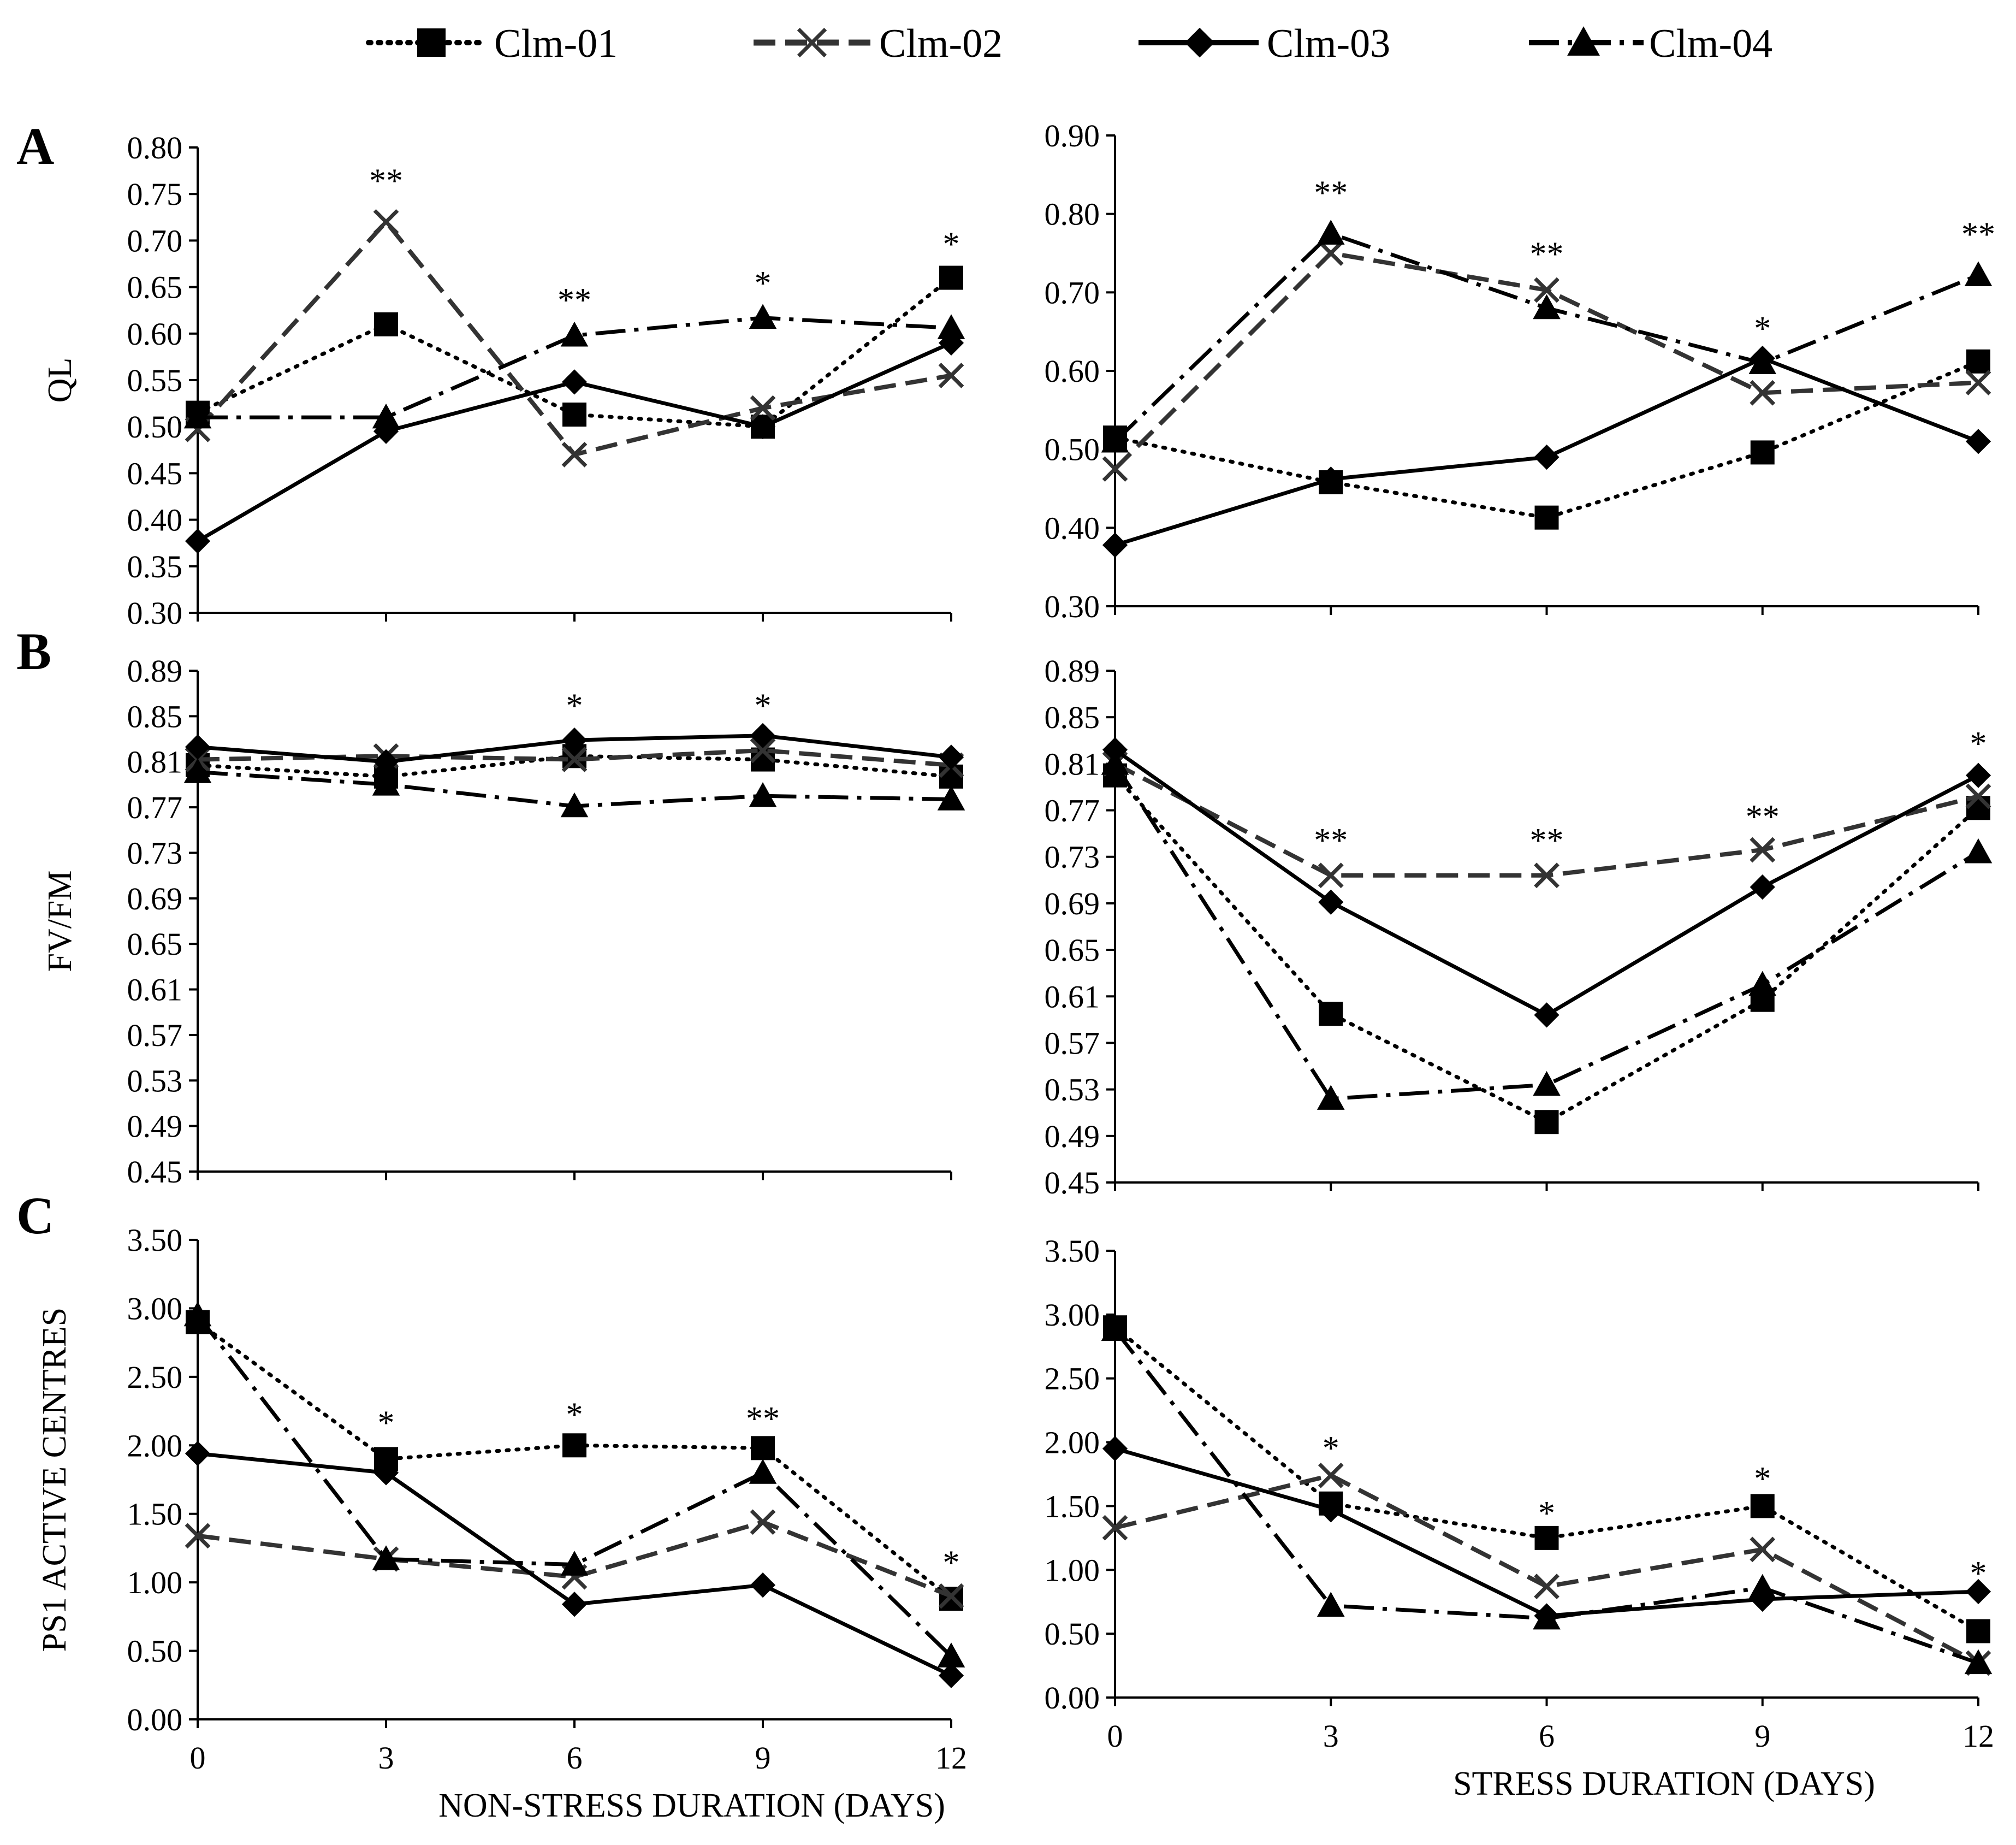 Image resolution: width=2016 pixels, height=1845 pixels. Describe the element at coordinates (879, 43) in the screenshot. I see `legend-item-clm-02: Clm-02` at that location.